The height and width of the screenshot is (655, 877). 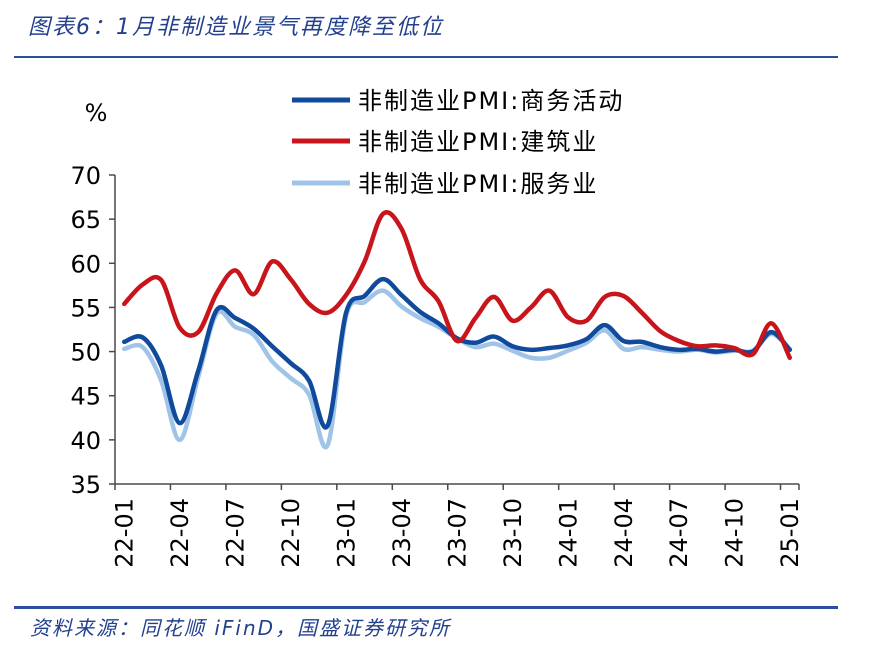 I want to click on x-tick-label: 23-07, so click(x=457, y=533).